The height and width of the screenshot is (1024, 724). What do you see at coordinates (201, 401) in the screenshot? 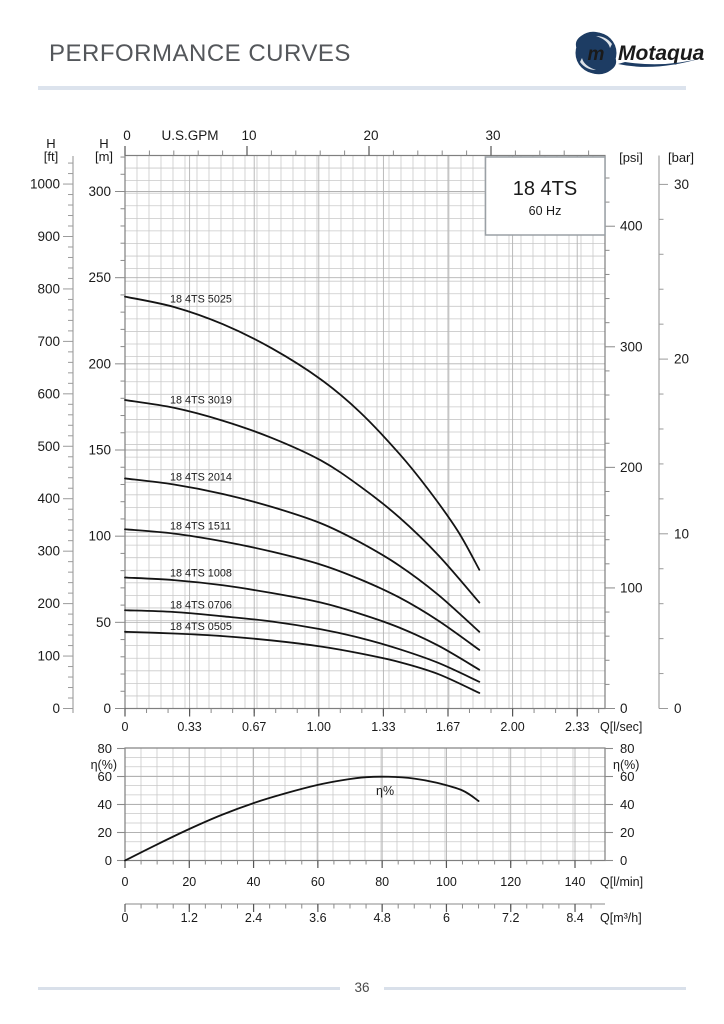
I see `pump-curve-label: 18 4TS 3019` at bounding box center [201, 401].